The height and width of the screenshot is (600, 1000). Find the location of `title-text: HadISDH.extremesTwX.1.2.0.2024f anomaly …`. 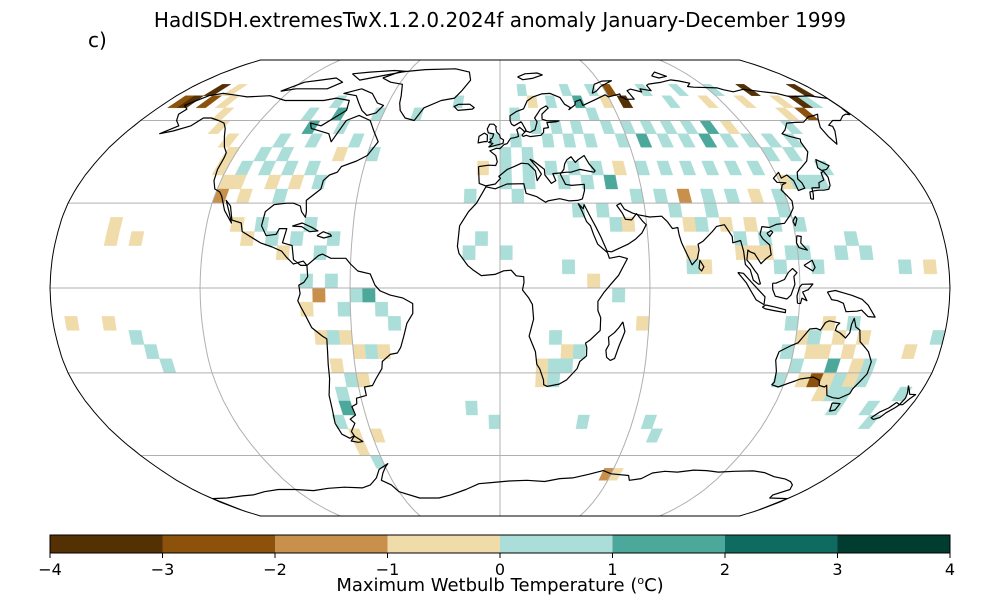

title-text: HadISDH.extremesTwX.1.2.0.2024f anomaly … is located at coordinates (500, 20).